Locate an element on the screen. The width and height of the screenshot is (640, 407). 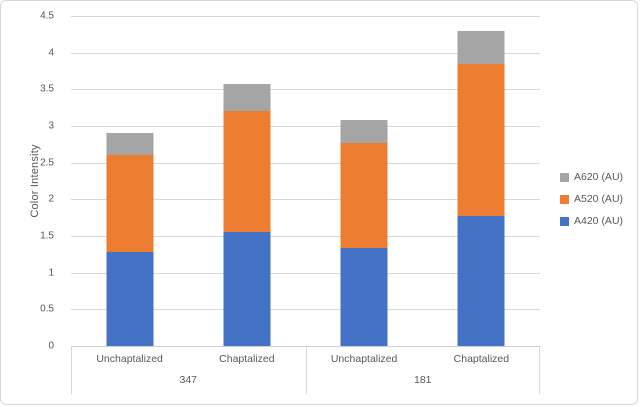
legend-item: A620 (AU) is located at coordinates (591, 177).